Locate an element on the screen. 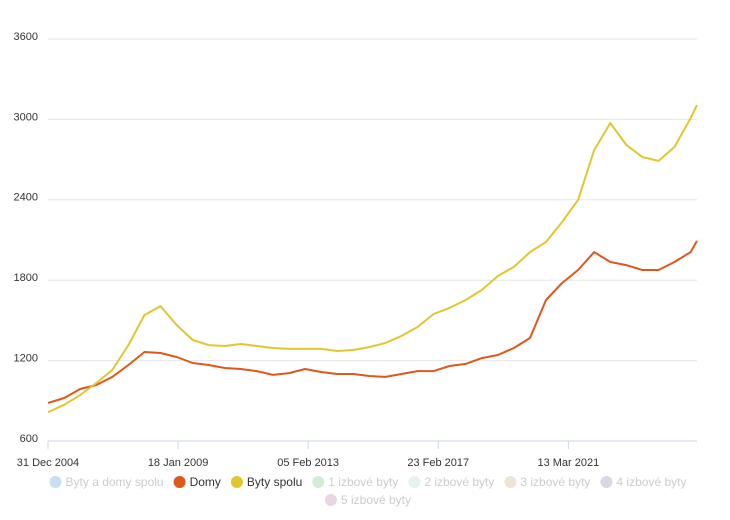 This screenshot has height=520, width=730. legend-label: 1 izbové byty is located at coordinates (363, 482).